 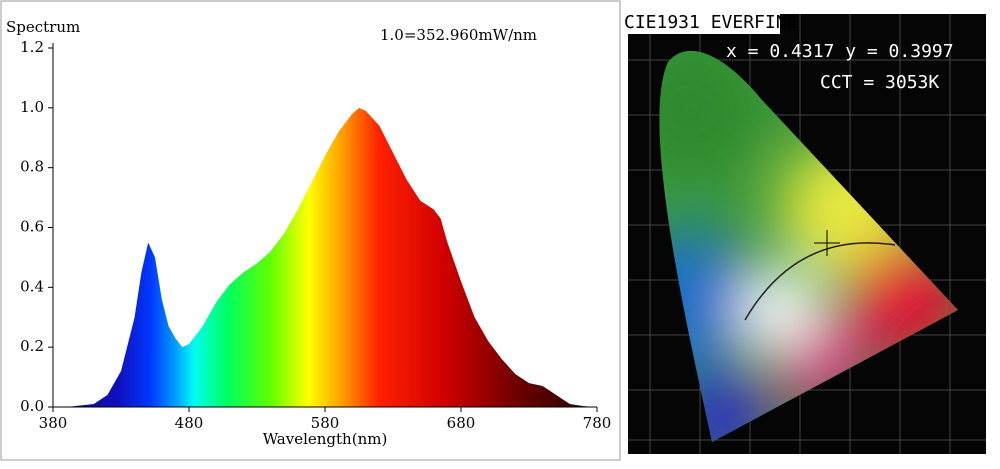 I want to click on chart-title: Spectrum, so click(x=43, y=27).